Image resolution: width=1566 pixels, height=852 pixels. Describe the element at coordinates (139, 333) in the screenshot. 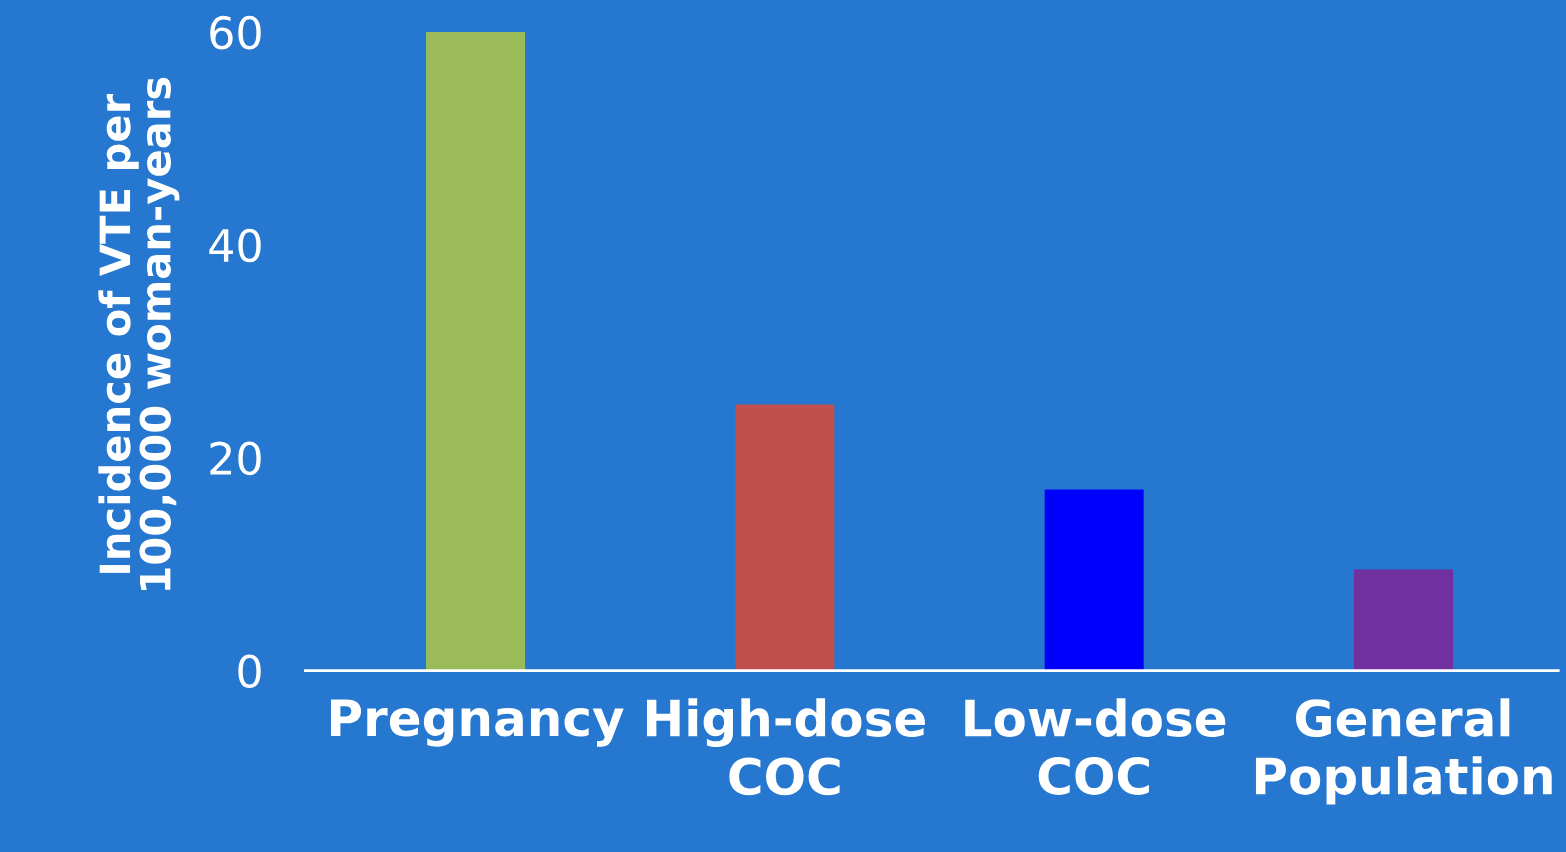

I see `y-axis-title: Incidence of VTE per 100,000 woman-years` at that location.